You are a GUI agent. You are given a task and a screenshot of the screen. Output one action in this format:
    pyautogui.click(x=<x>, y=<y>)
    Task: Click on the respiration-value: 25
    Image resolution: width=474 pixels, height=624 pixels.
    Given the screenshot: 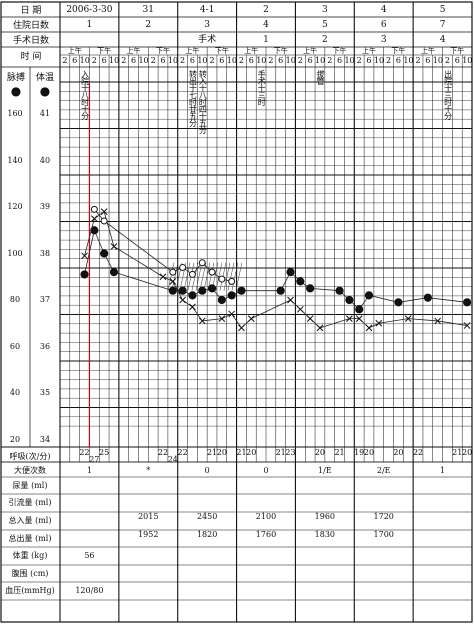 What is the action you would take?
    pyautogui.click(x=104, y=452)
    